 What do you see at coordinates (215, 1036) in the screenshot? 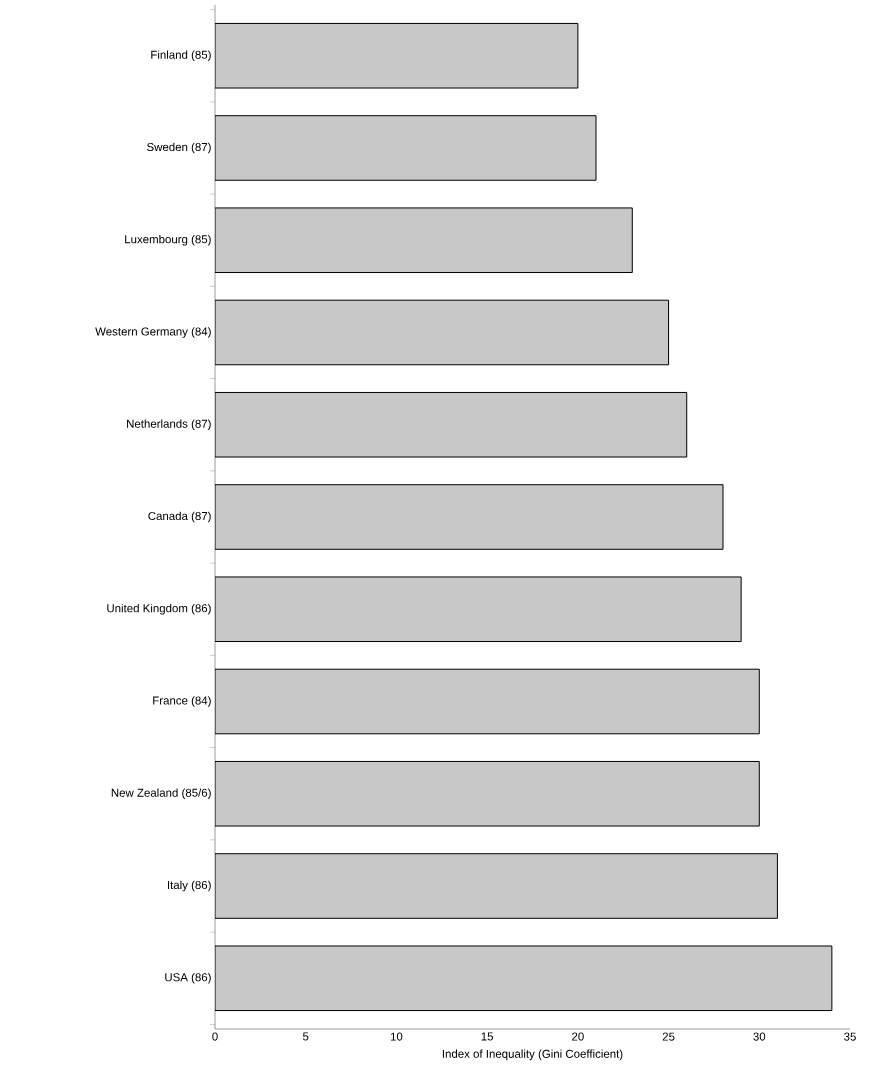
I see `x-tick-label: 0` at bounding box center [215, 1036].